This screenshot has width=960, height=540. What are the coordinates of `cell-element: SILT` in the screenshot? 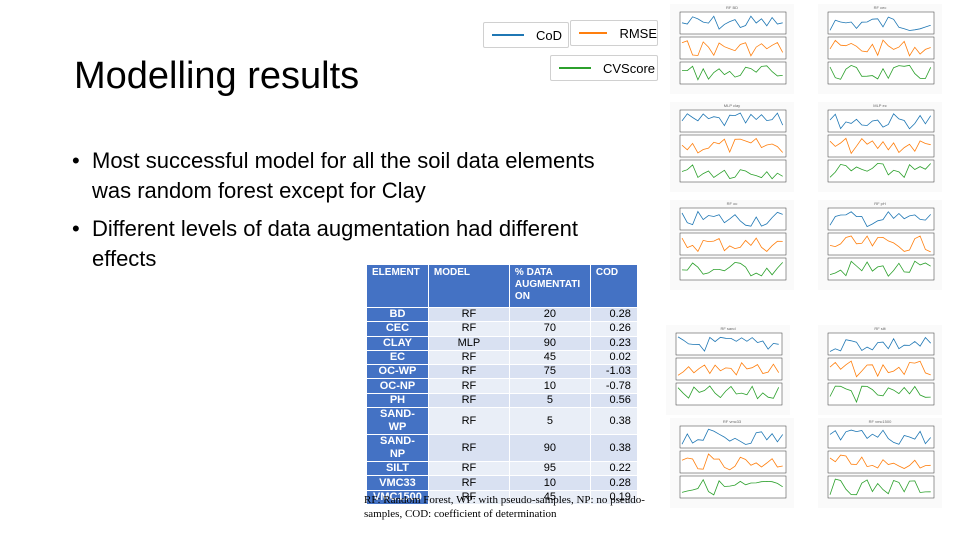 It's located at (397, 469).